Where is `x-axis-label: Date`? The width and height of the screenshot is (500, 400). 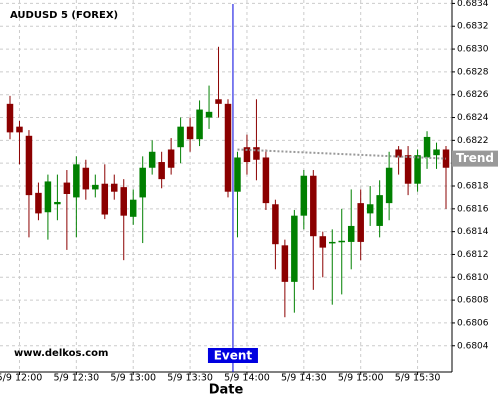
x-axis-label: Date is located at coordinates (226, 390).